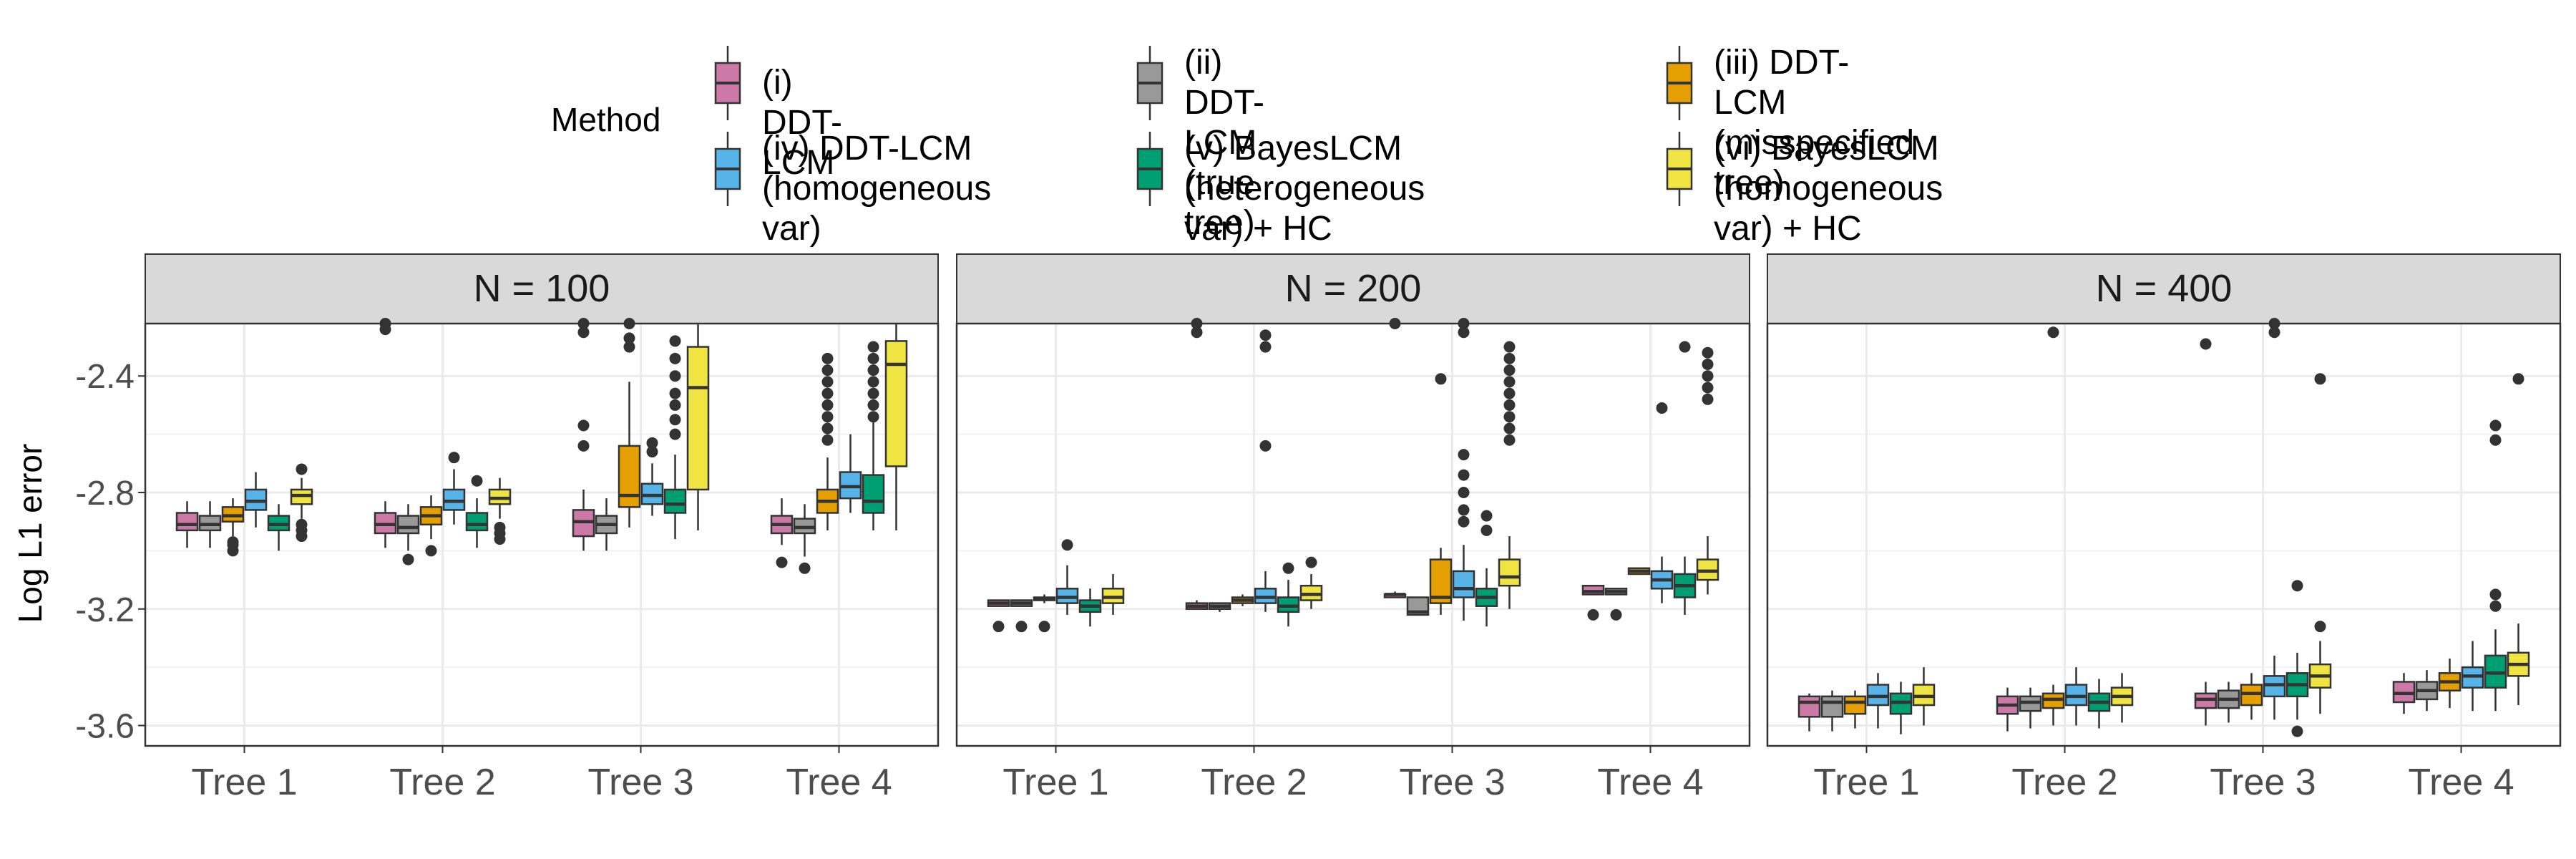  Describe the element at coordinates (1304, 209) in the screenshot. I see `legend-label-line: (heterogeneous var) + HC` at that location.